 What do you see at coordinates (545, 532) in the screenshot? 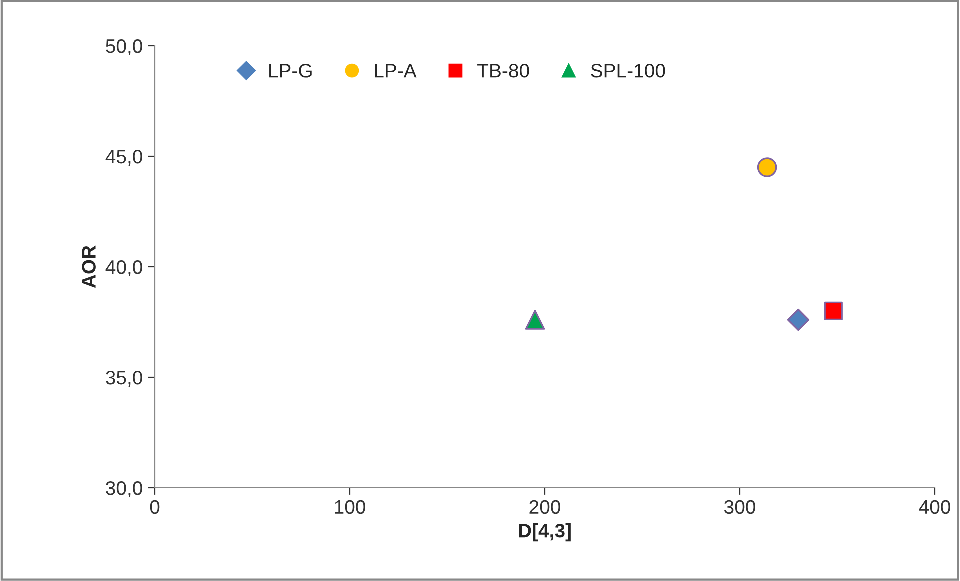
I see `x-axis-title: D[4,3]` at bounding box center [545, 532].